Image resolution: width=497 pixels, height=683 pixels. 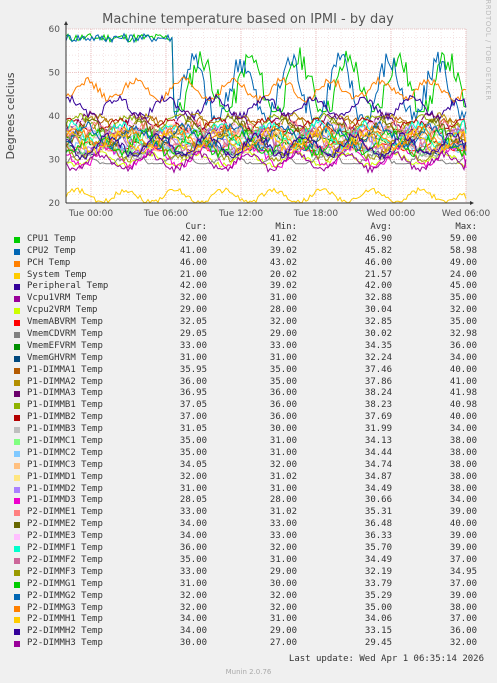 What do you see at coordinates (378, 381) in the screenshot?
I see `legend-avg-value: 37.86` at bounding box center [378, 381].